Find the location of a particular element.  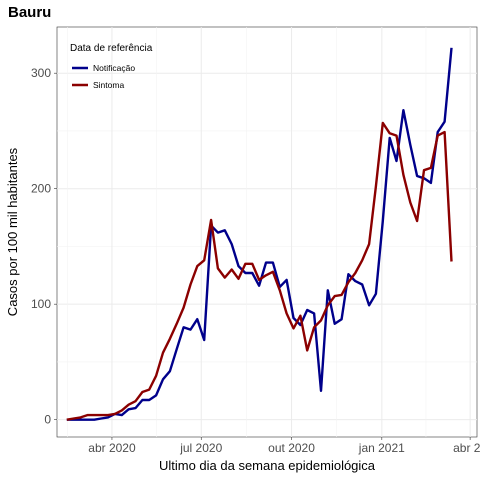

legend-label-sintoma: Sintoma is located at coordinates (108, 85).